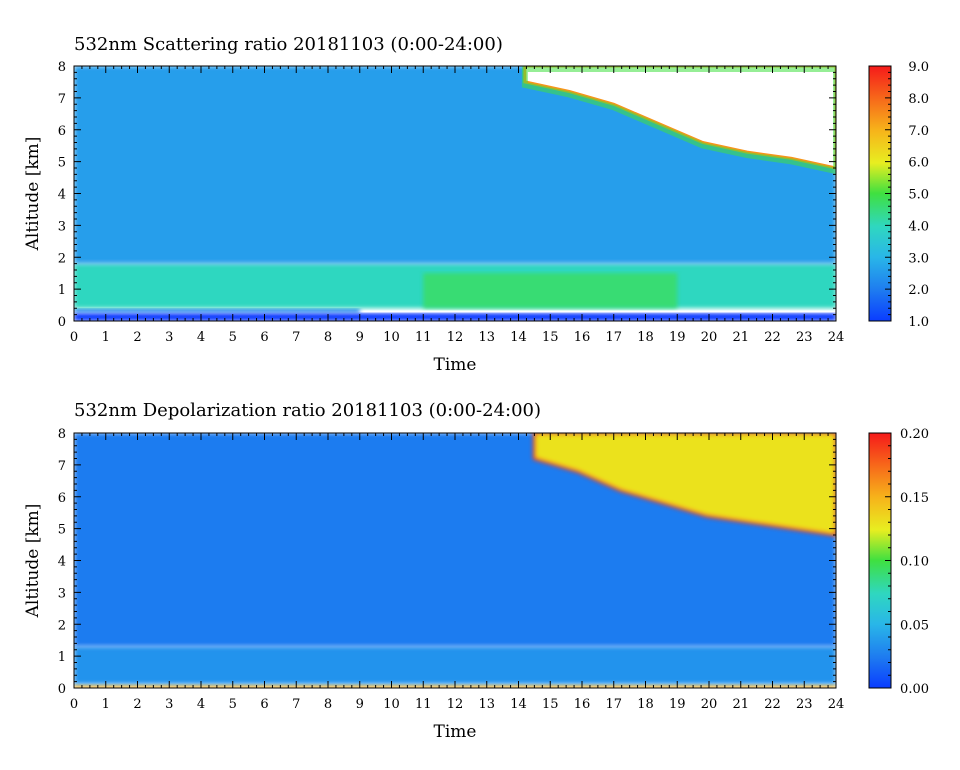  What do you see at coordinates (918, 163) in the screenshot?
I see `colorbar-label: 6.0` at bounding box center [918, 163].